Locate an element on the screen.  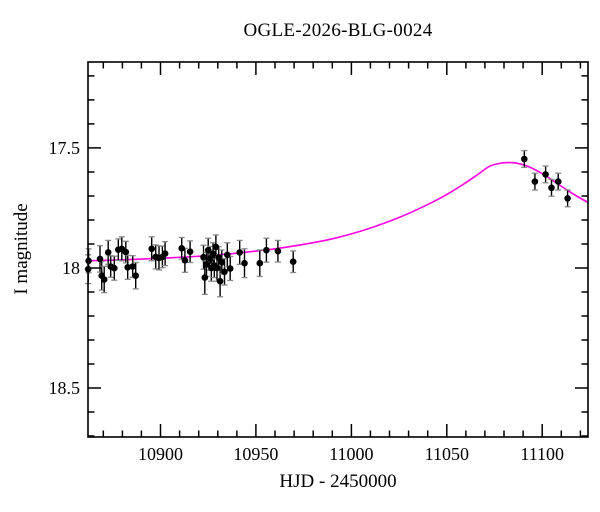
x-tick-label: 11100 is located at coordinates (542, 454).